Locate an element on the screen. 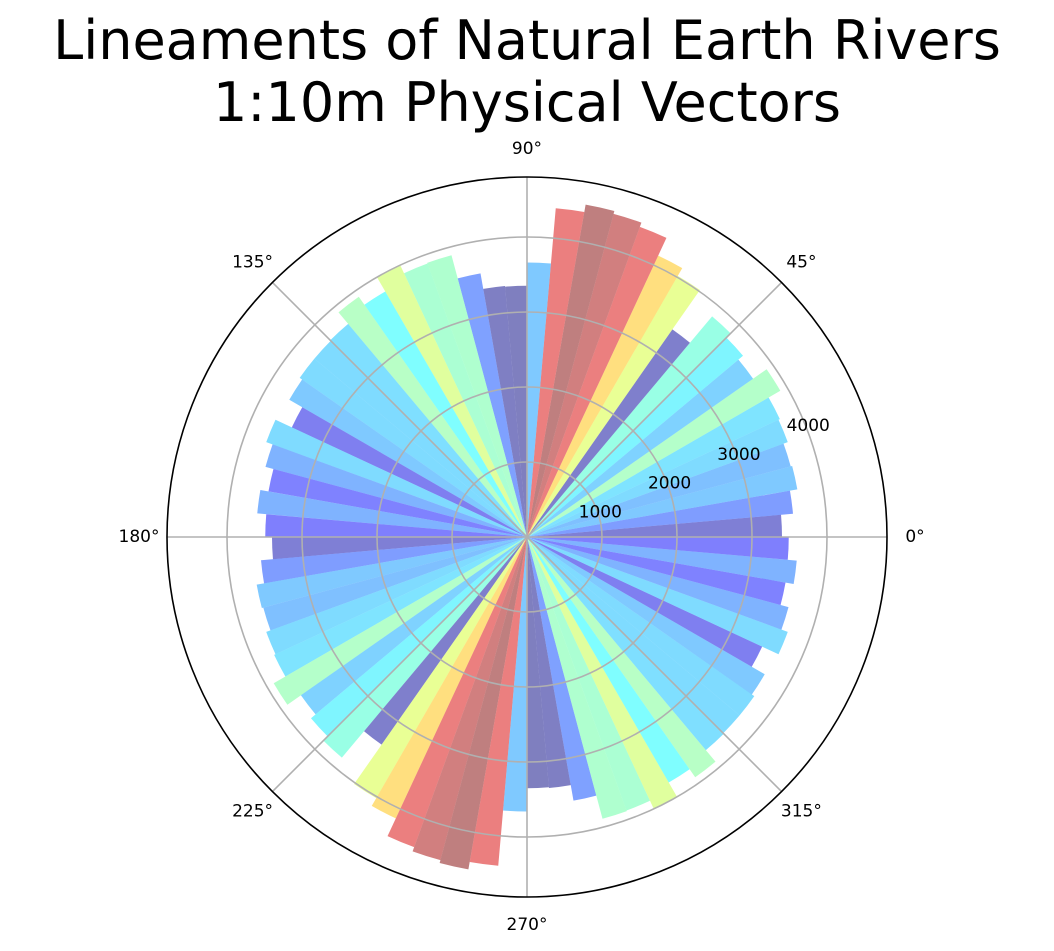 The width and height of the screenshot is (1054, 951). bar-23-mirror is located at coordinates (602, 673).